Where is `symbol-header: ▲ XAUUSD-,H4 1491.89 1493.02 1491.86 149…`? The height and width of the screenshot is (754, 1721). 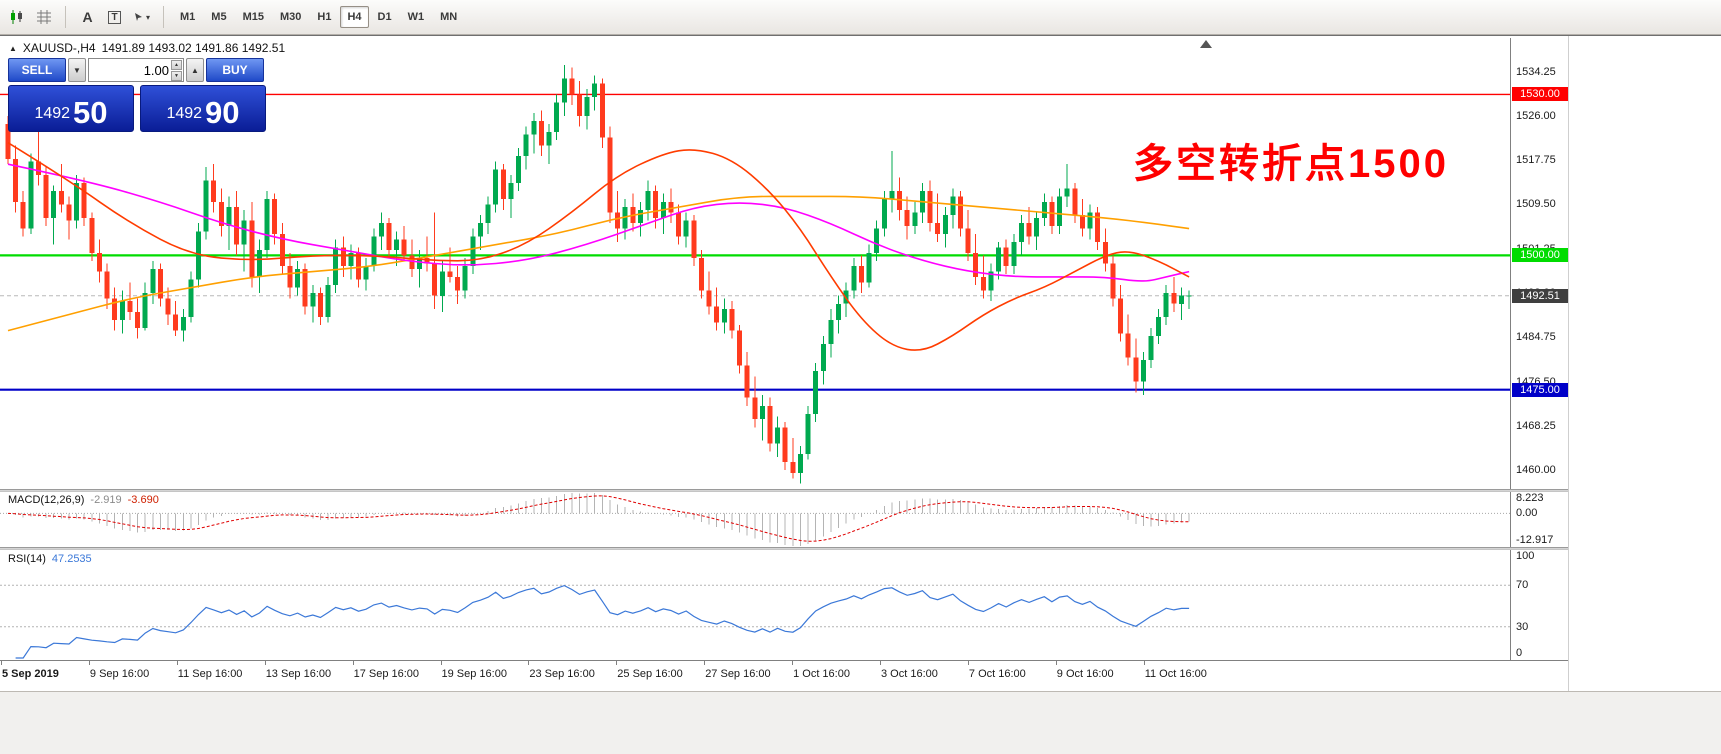
symbol-header: ▲ XAUUSD-,H4 1491.89 1493.02 1491.86 149… is located at coordinates (147, 48).